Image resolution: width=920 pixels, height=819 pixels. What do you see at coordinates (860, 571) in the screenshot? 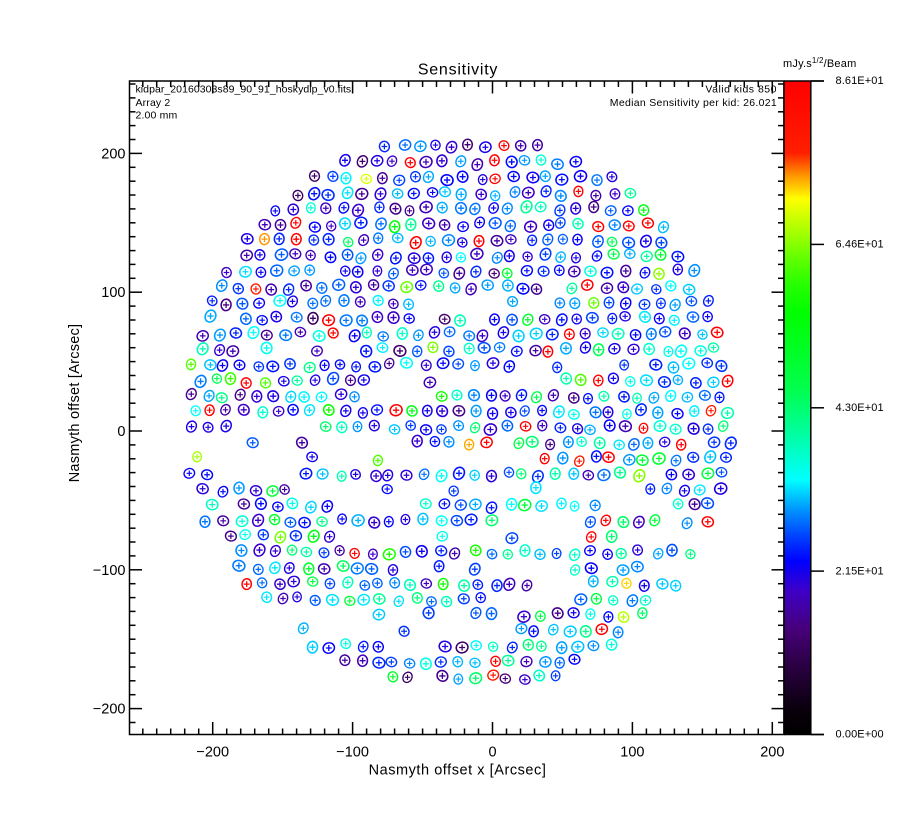
I see `svg-text: 2.15E+01` at bounding box center [860, 571].